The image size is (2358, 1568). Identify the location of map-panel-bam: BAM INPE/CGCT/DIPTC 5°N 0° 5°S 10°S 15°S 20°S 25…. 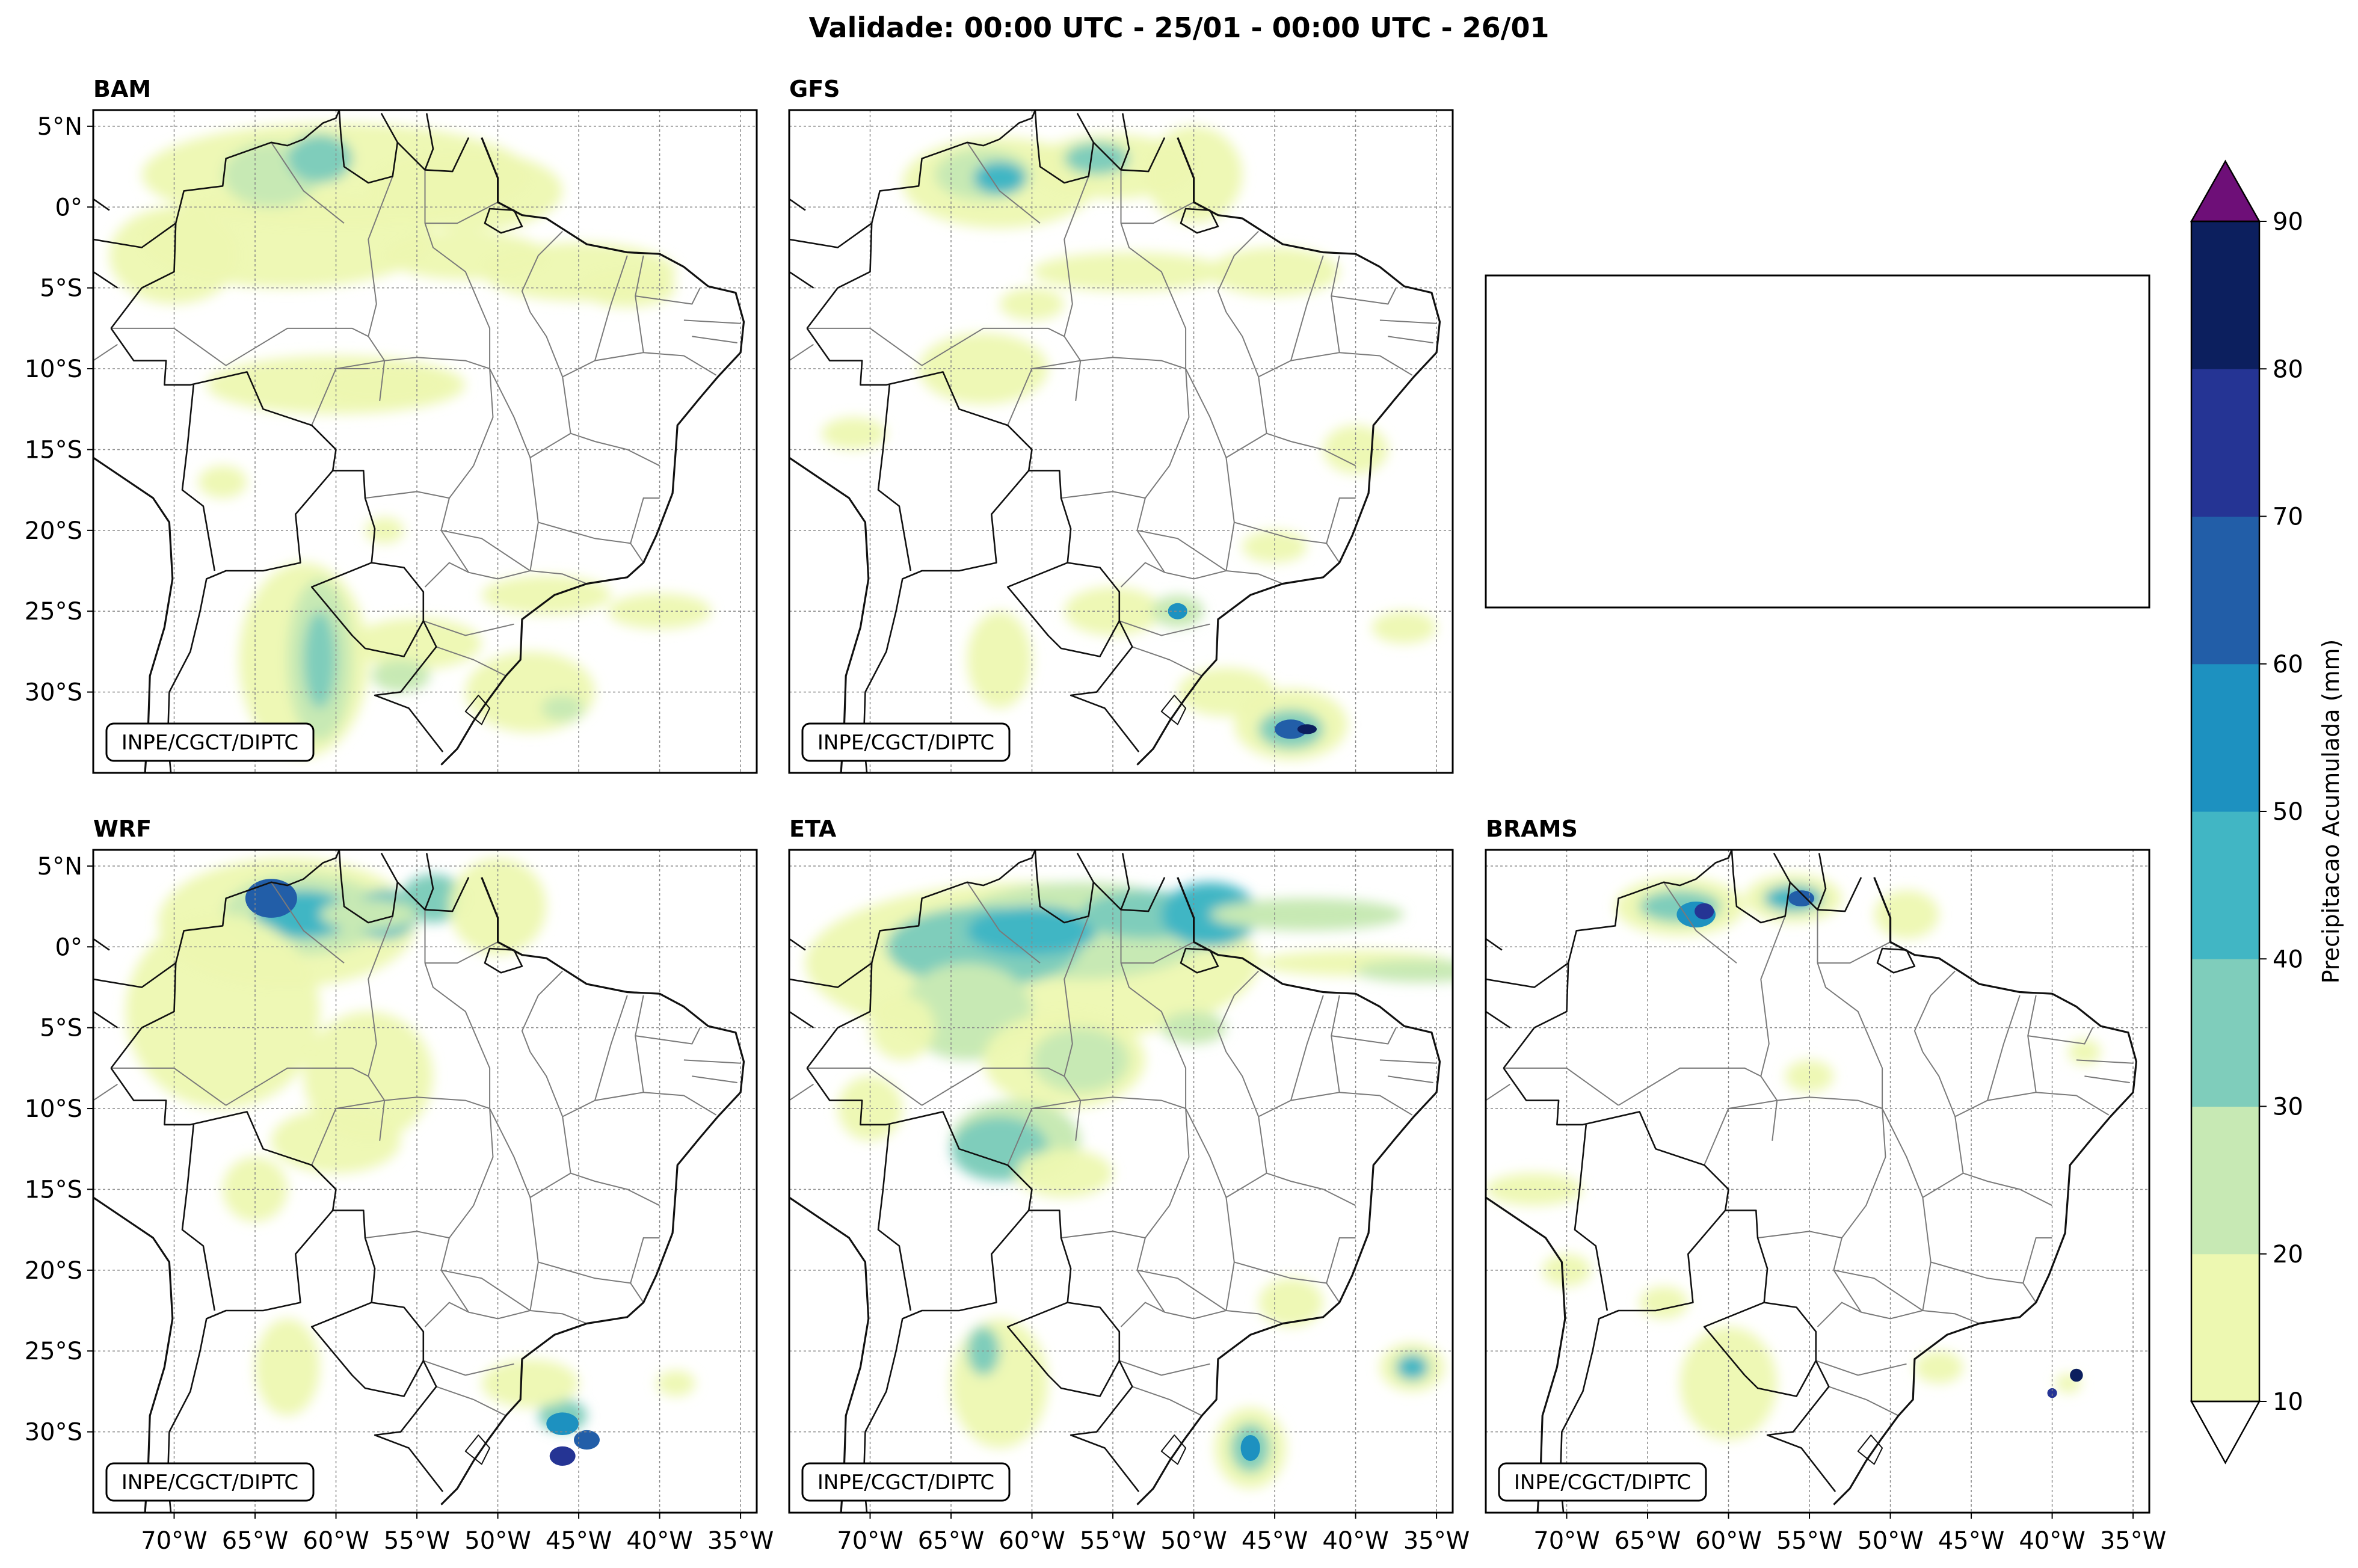
(391, 425).